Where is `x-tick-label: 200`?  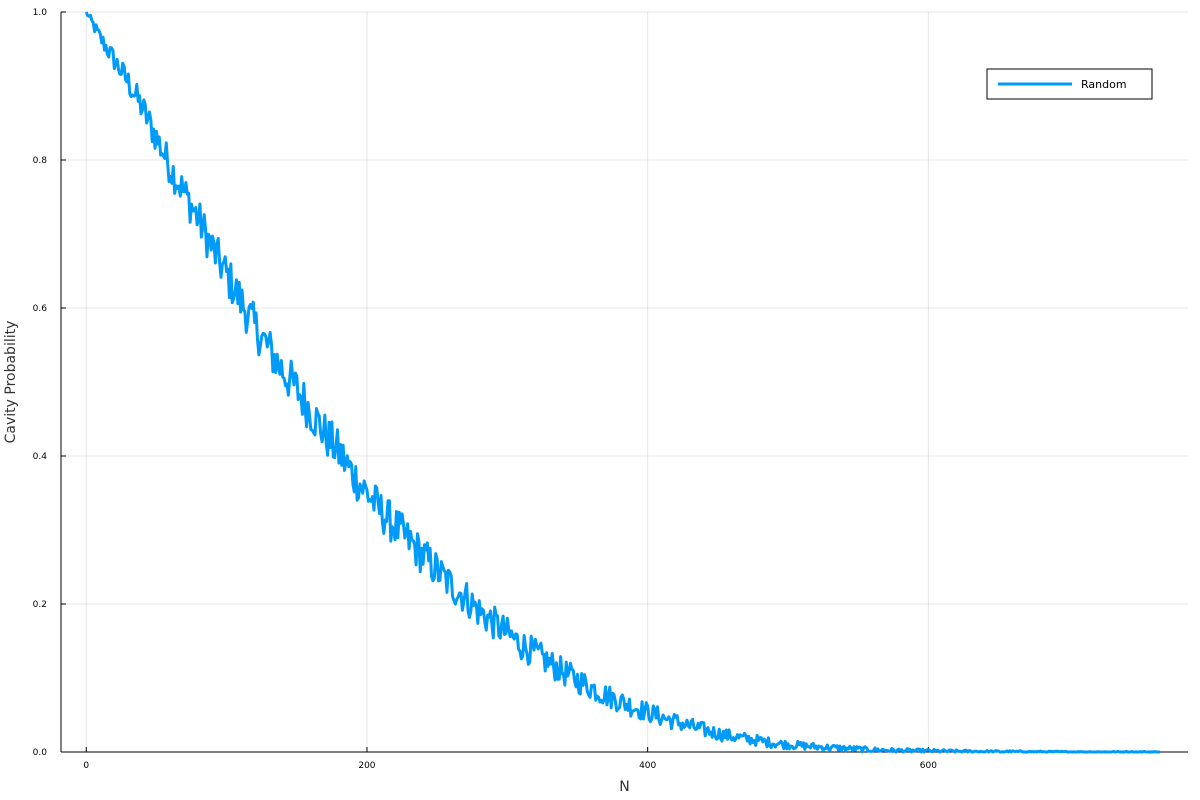
x-tick-label: 200 is located at coordinates (366, 766).